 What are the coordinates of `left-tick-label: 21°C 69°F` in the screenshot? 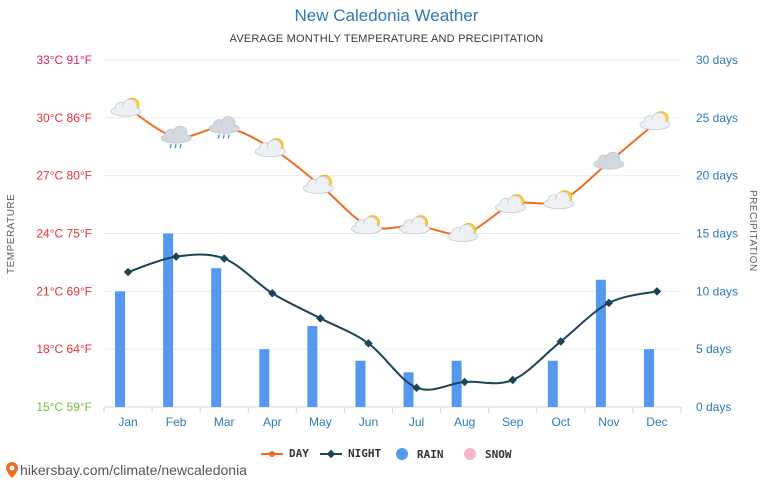 It's located at (64, 291).